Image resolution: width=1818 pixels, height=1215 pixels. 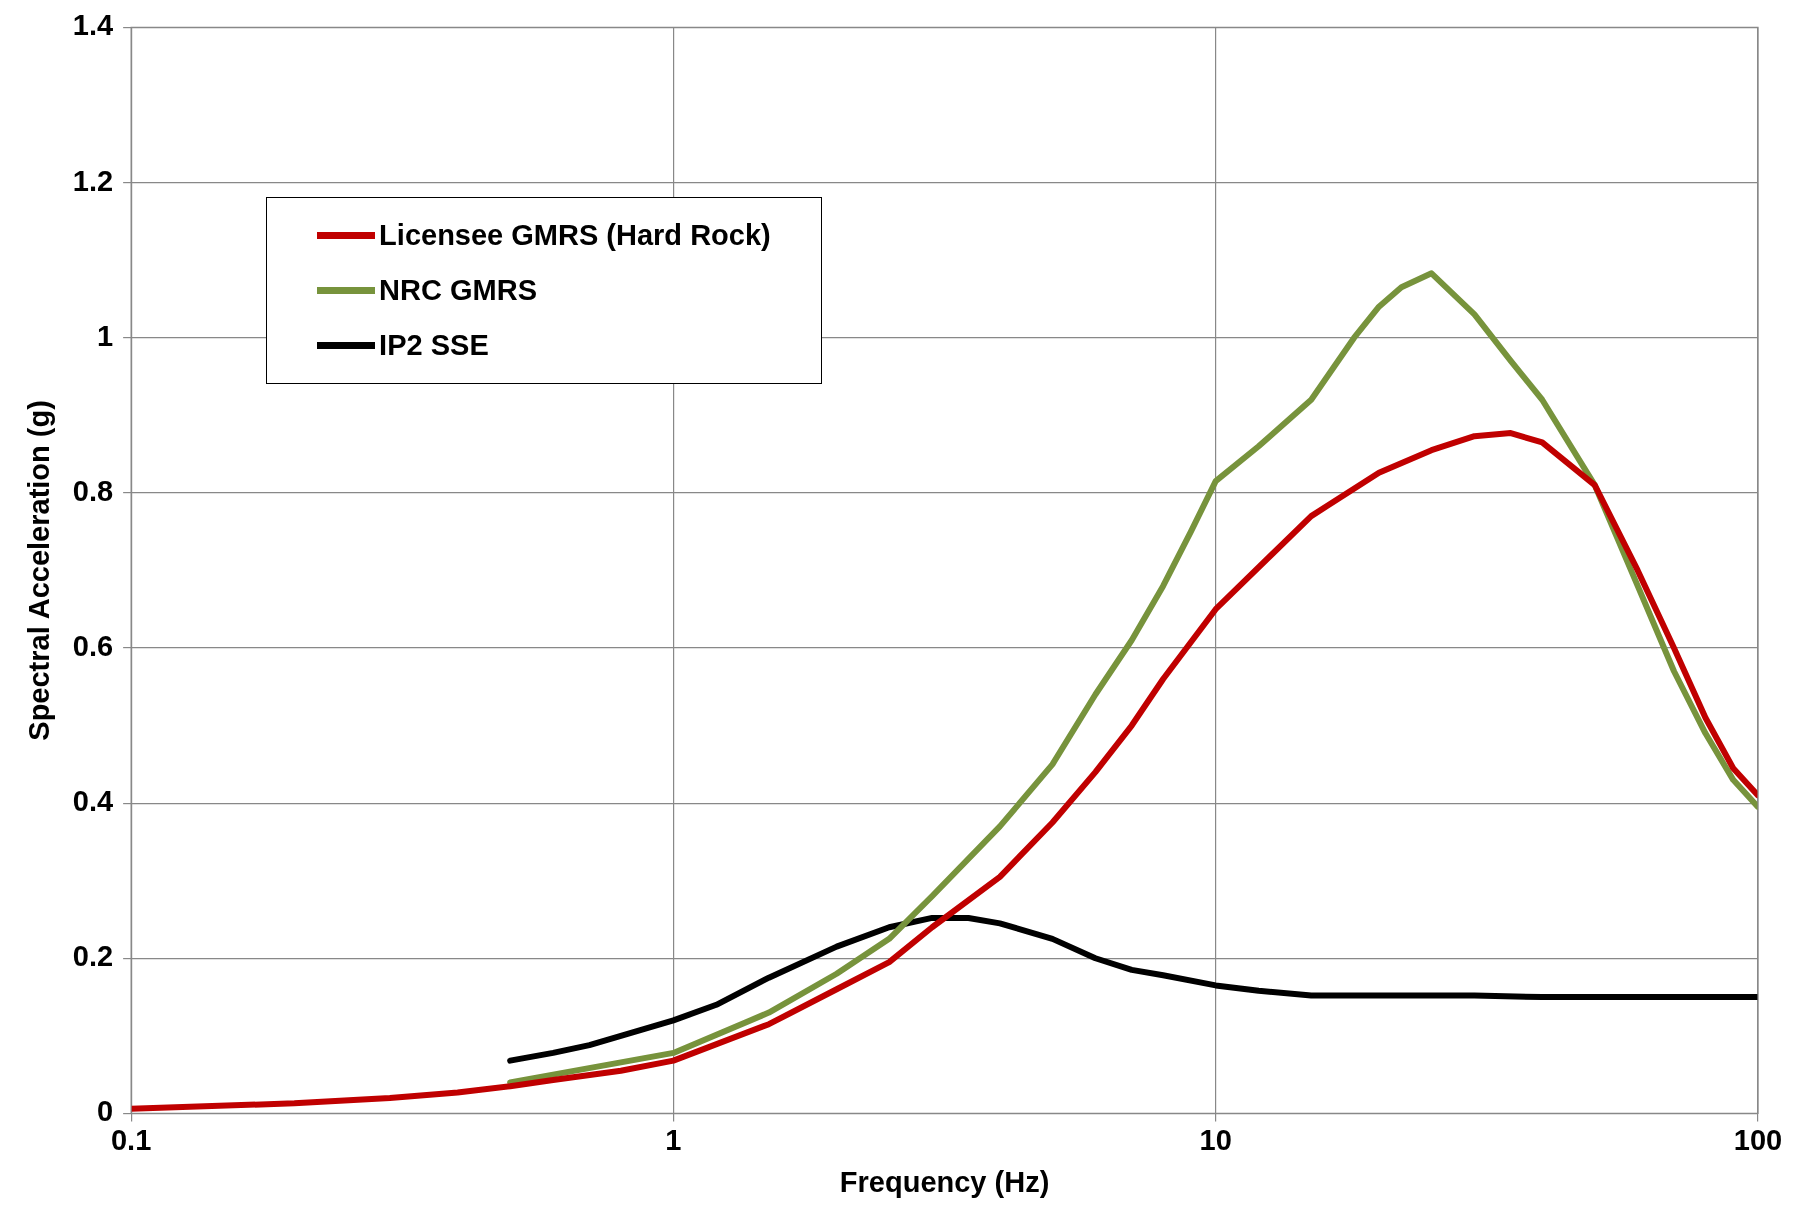 What do you see at coordinates (105, 335) in the screenshot?
I see `y-tick-label: 1` at bounding box center [105, 335].